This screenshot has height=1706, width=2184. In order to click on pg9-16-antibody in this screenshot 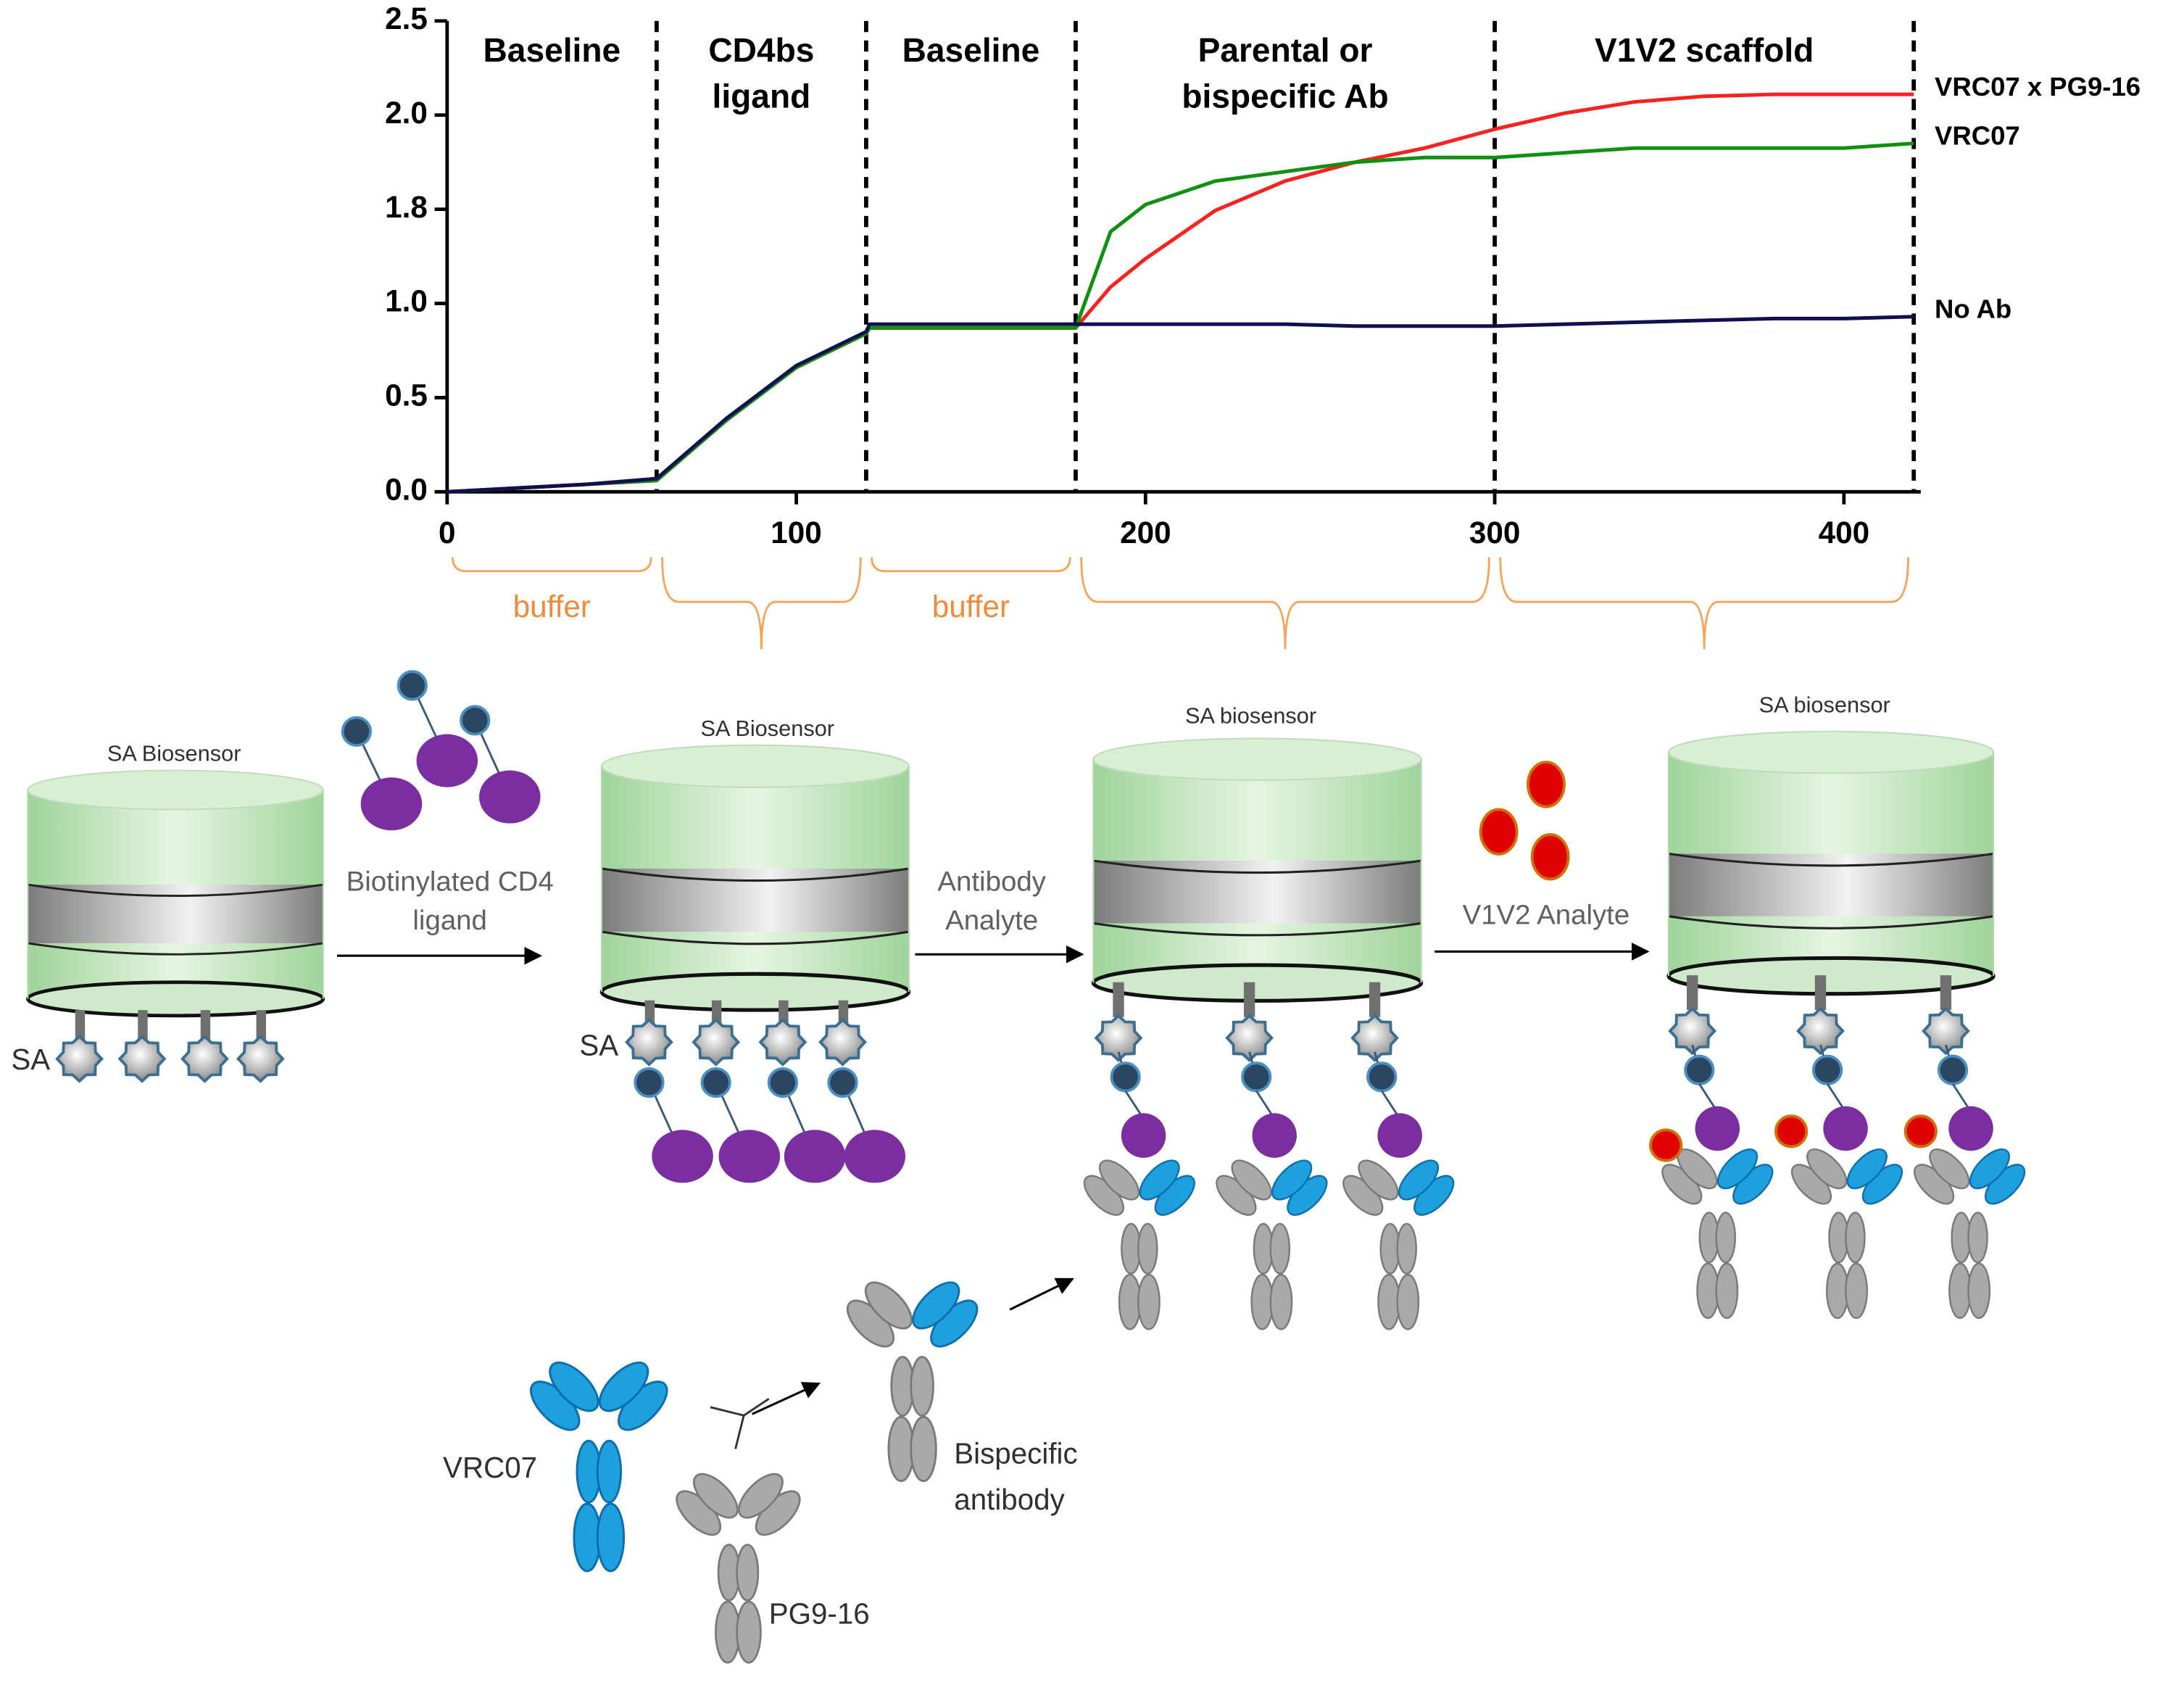, I will do `click(738, 1565)`.